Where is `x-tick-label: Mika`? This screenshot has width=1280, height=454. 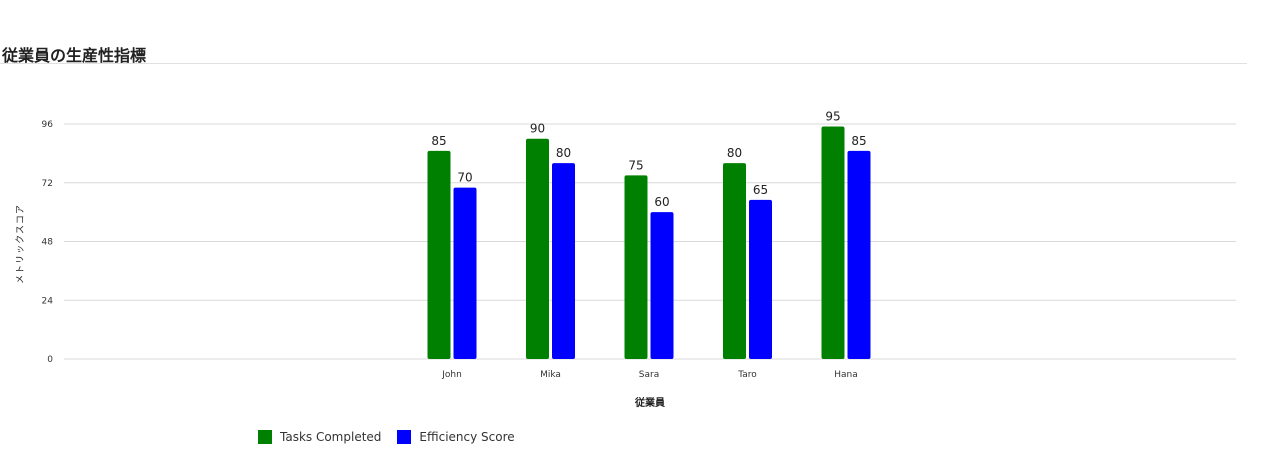 x-tick-label: Mika is located at coordinates (550, 375).